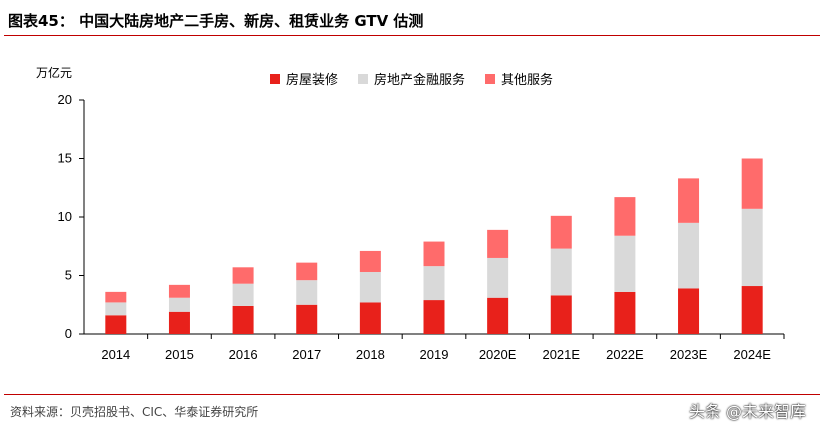 This screenshot has height=436, width=824. What do you see at coordinates (243, 354) in the screenshot?
I see `x-tick-label: 2016` at bounding box center [243, 354].